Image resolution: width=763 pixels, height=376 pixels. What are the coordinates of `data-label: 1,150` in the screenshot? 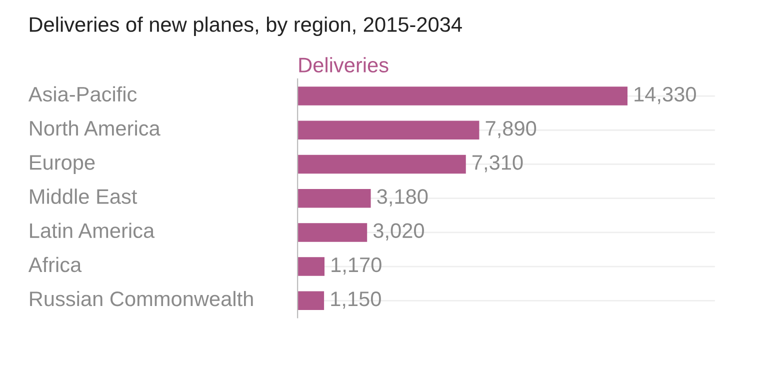 It's located at (356, 300).